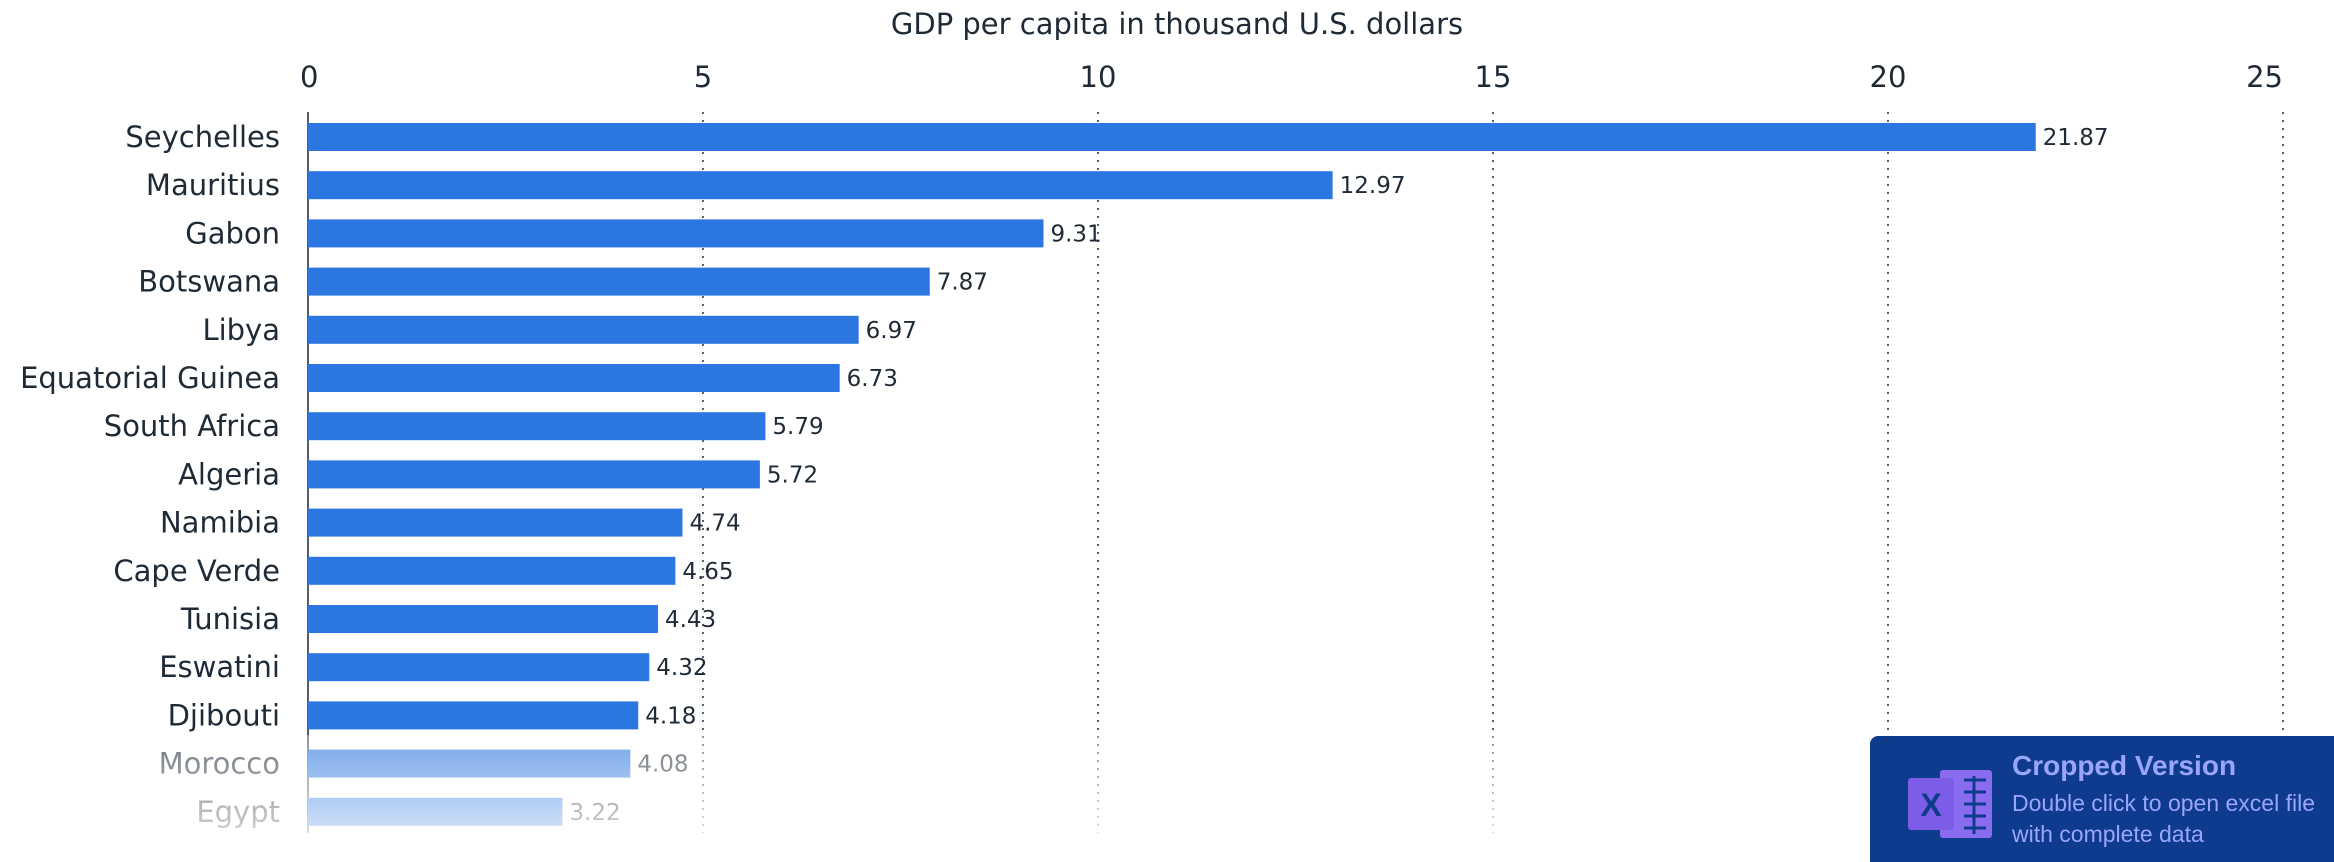  I want to click on data-label: 6.73, so click(872, 379).